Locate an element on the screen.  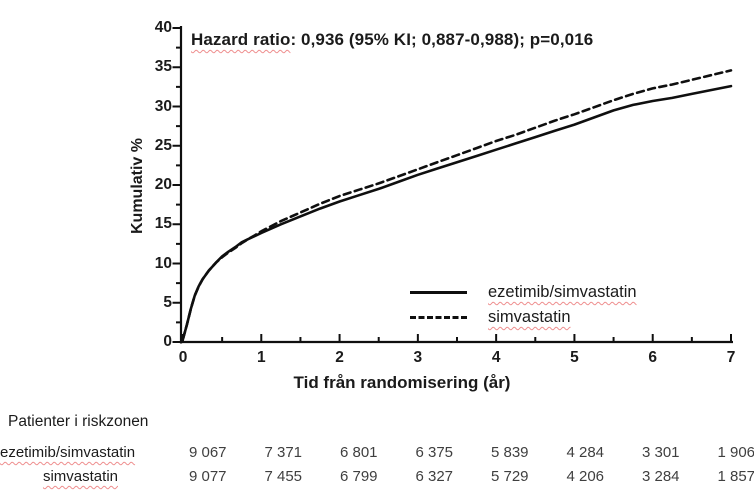
risk-row-values: 9 077 7 455 6 799 6 327 5 729 4 206 3 284 1 857 is located at coordinates (462, 476).